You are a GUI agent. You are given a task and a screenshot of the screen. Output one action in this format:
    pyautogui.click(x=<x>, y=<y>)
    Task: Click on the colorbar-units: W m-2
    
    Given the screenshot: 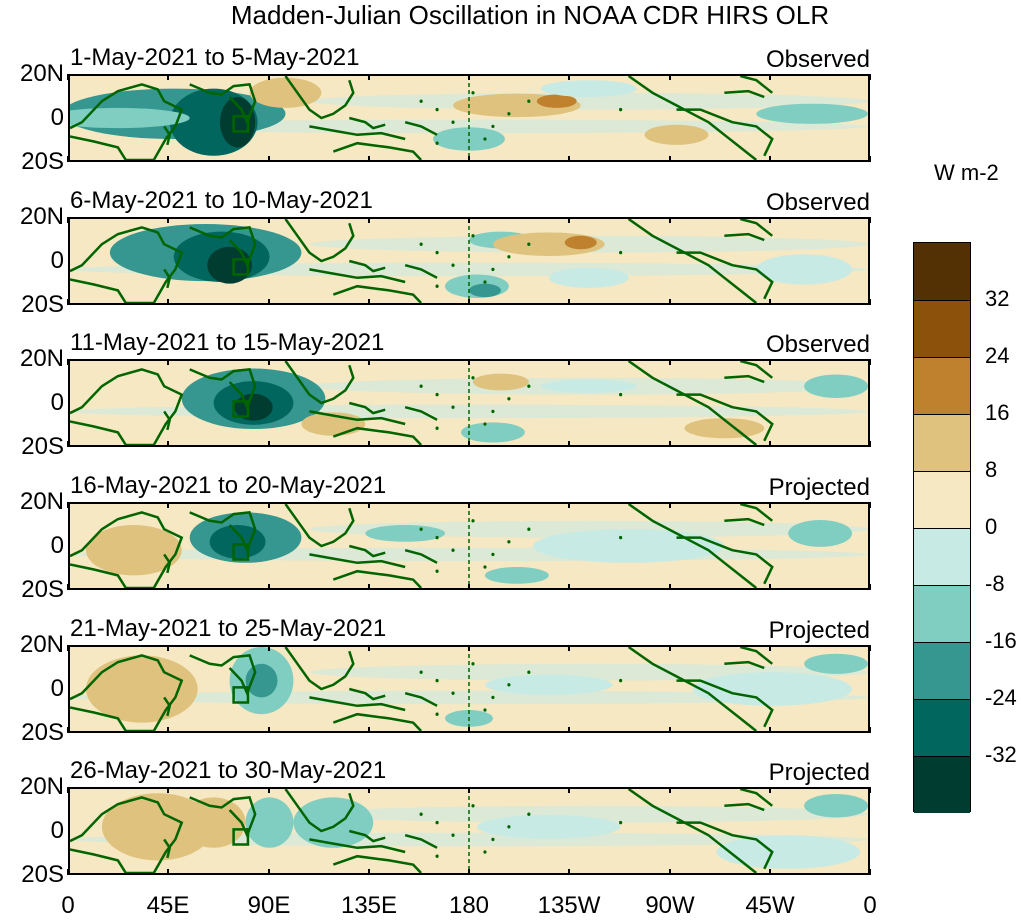 What is the action you would take?
    pyautogui.click(x=966, y=172)
    